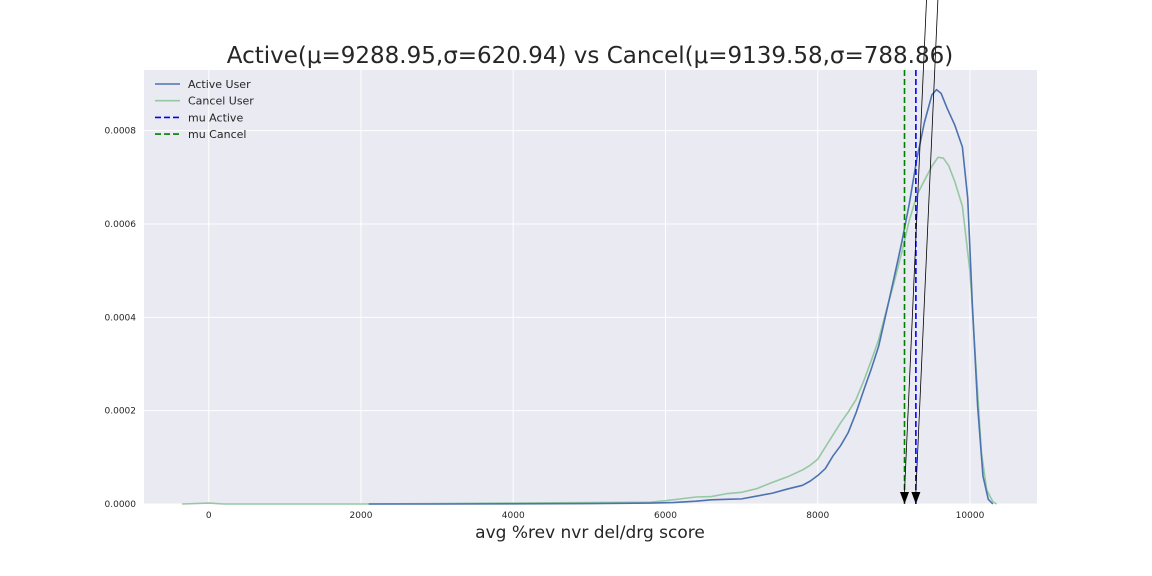 This screenshot has height=576, width=1152. Describe the element at coordinates (209, 516) in the screenshot. I see `x-tick-label: 0` at that location.